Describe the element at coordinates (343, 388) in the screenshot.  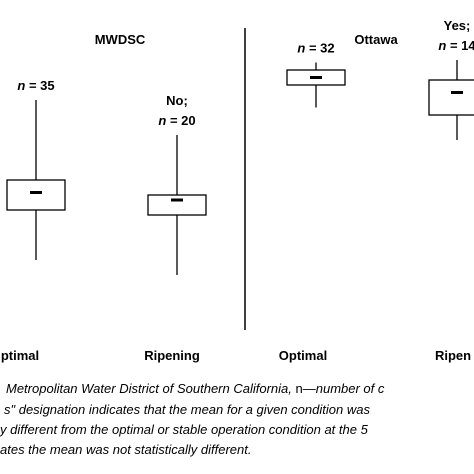
I see `caption-line-1-rest: —number of c` at that location.